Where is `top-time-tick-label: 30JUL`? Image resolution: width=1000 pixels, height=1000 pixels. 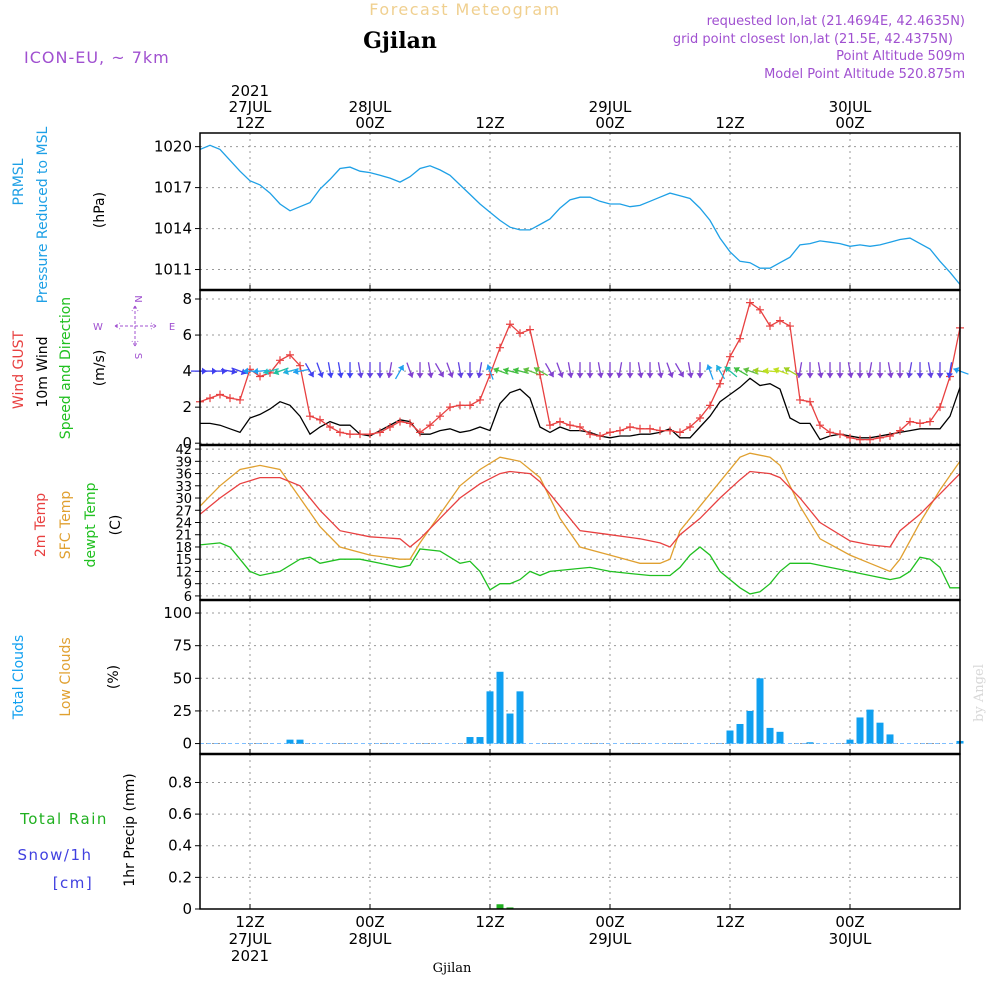 top-time-tick-label: 30JUL is located at coordinates (850, 107).